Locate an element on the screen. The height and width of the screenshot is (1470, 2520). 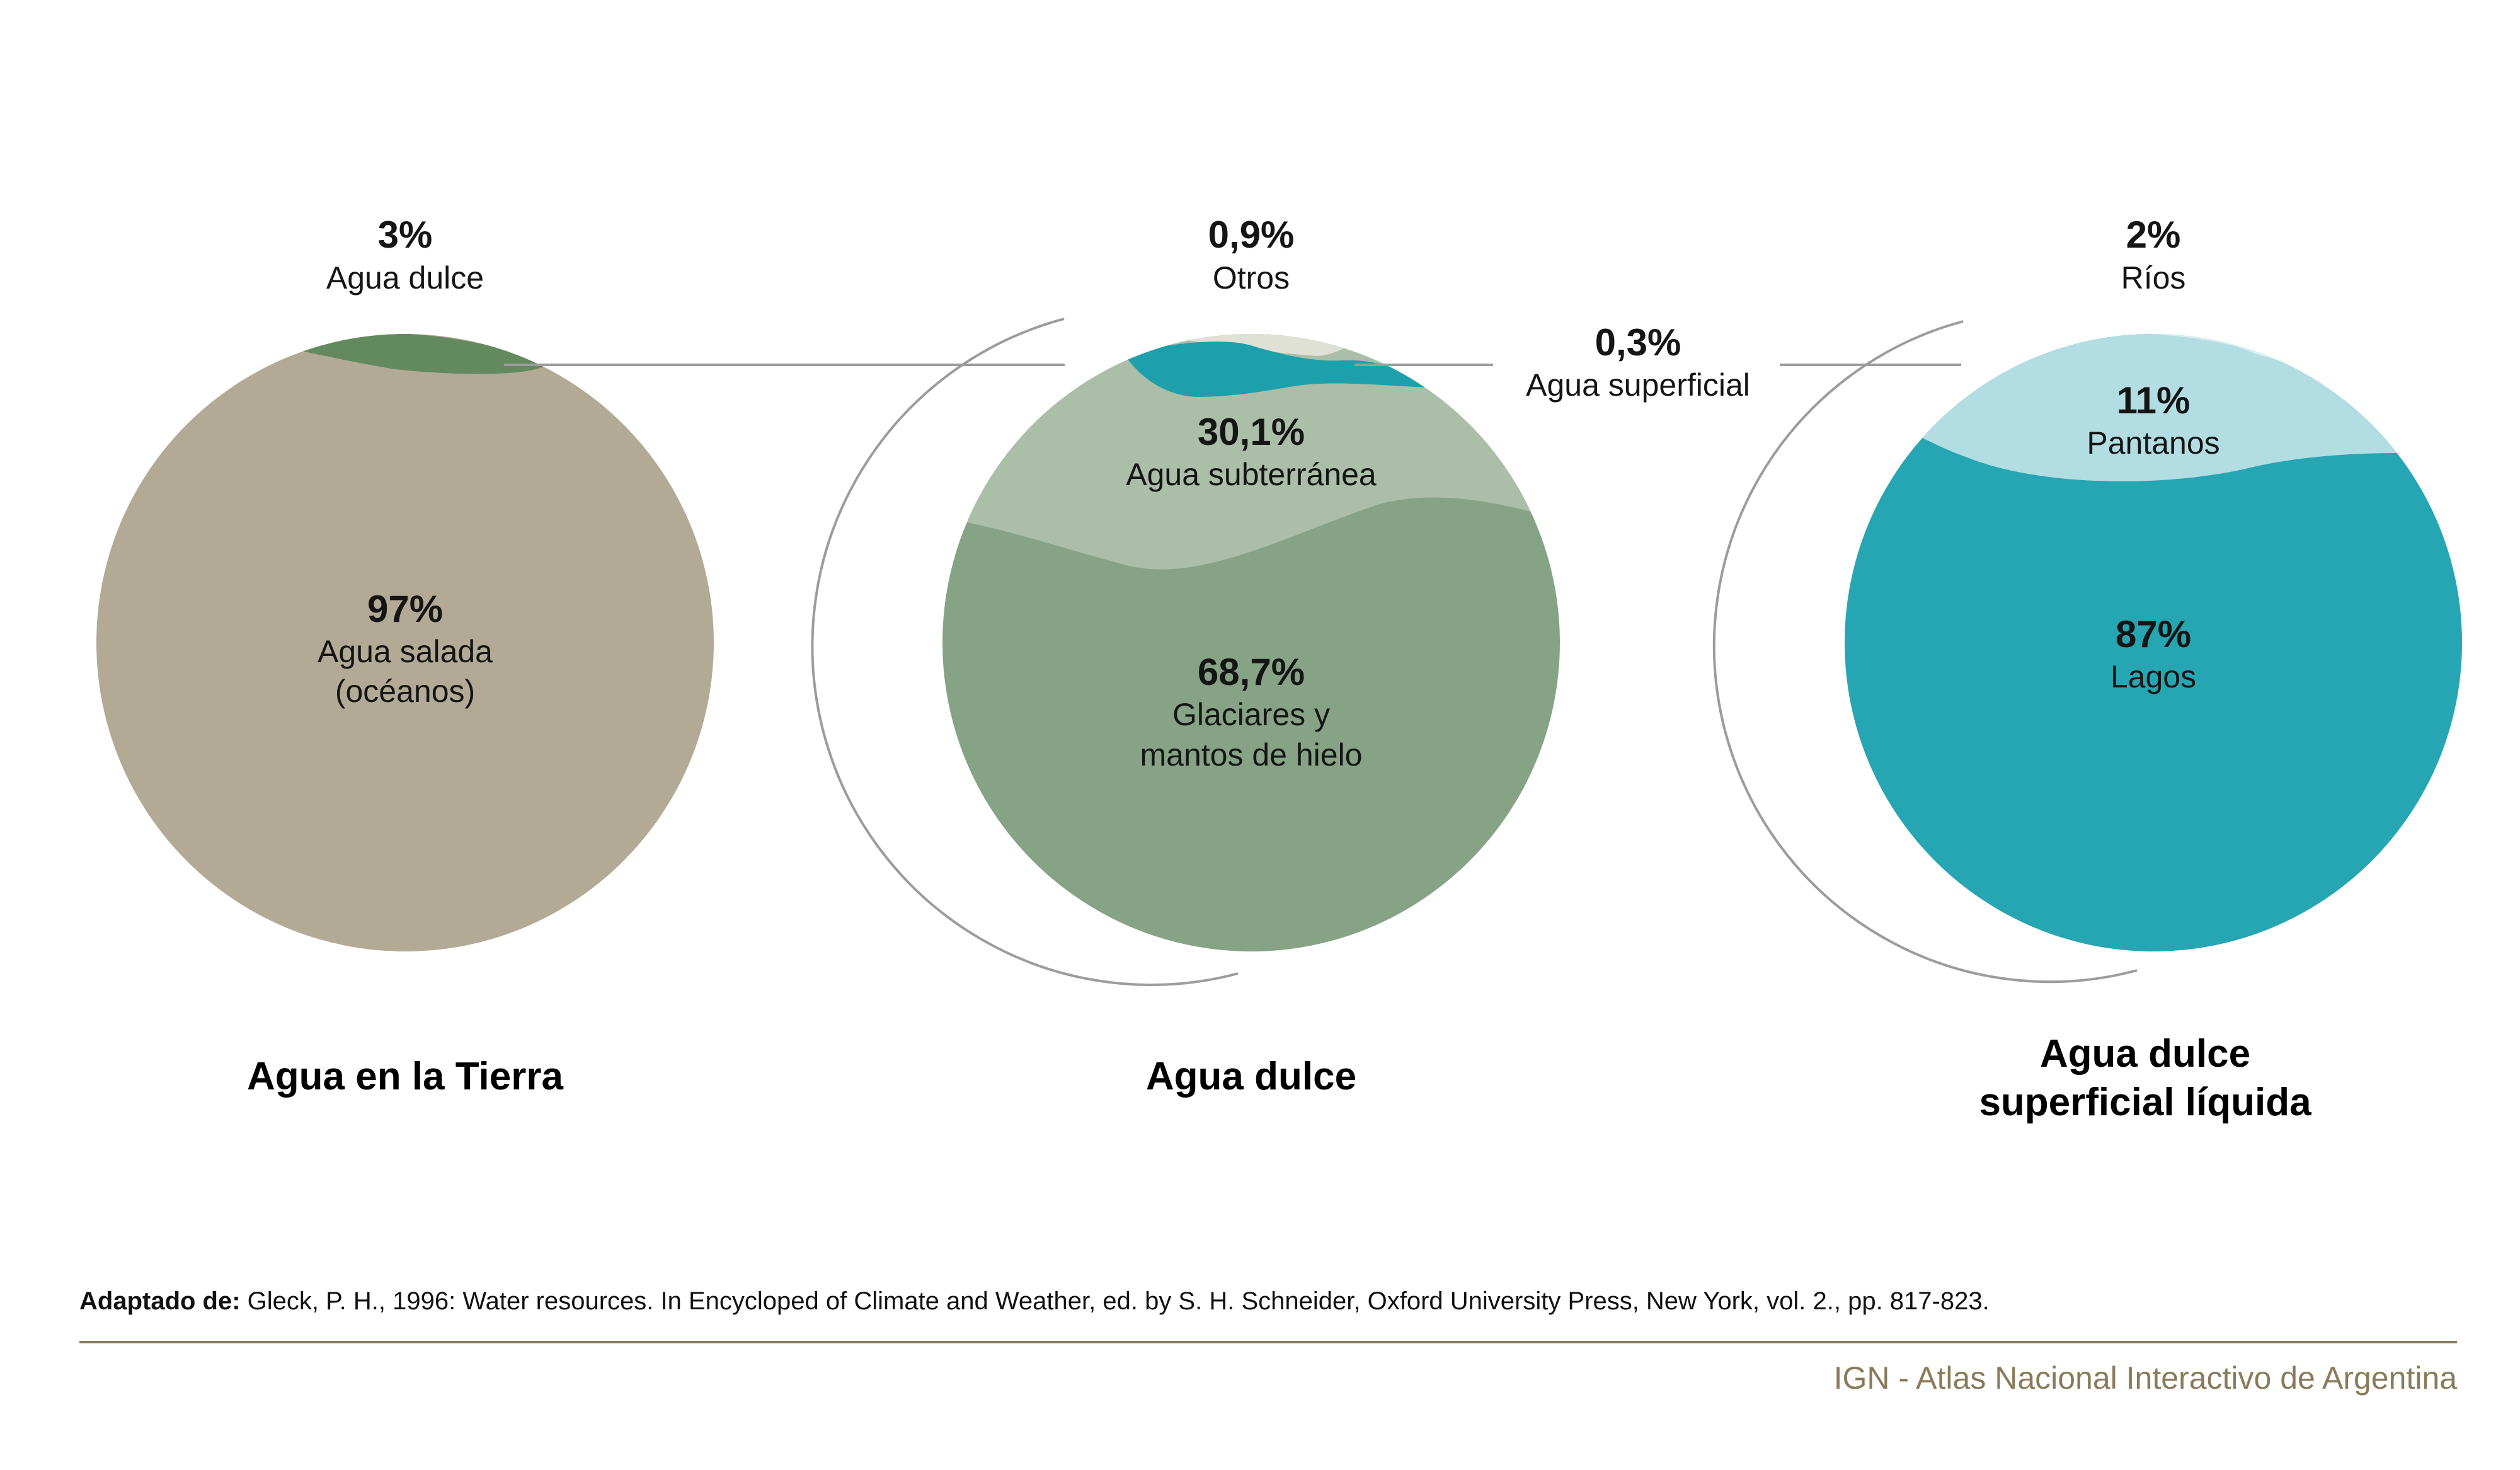
chart2-title: Agua dulce is located at coordinates (1251, 1076).